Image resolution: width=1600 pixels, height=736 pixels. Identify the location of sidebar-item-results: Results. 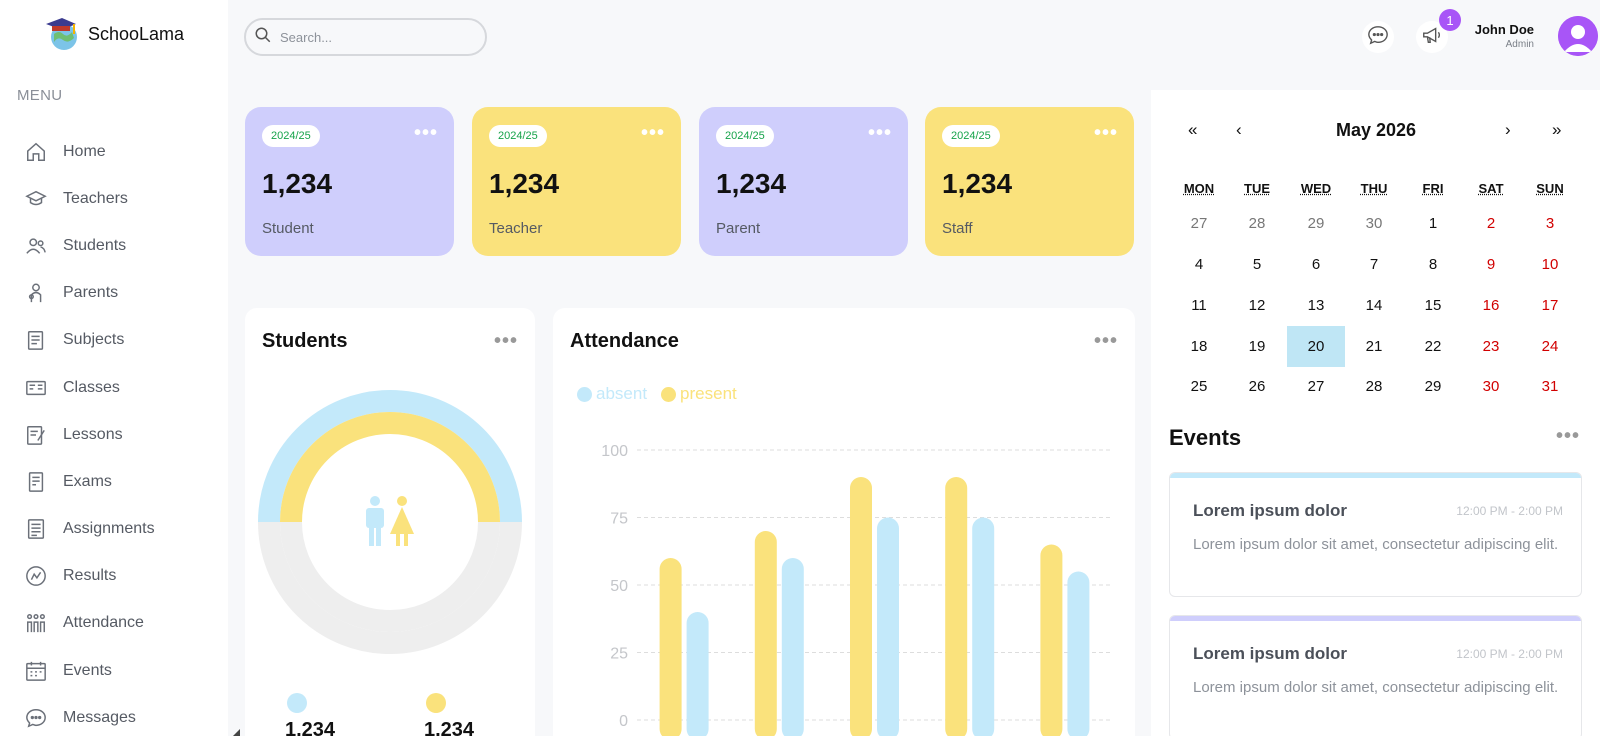
(114, 576).